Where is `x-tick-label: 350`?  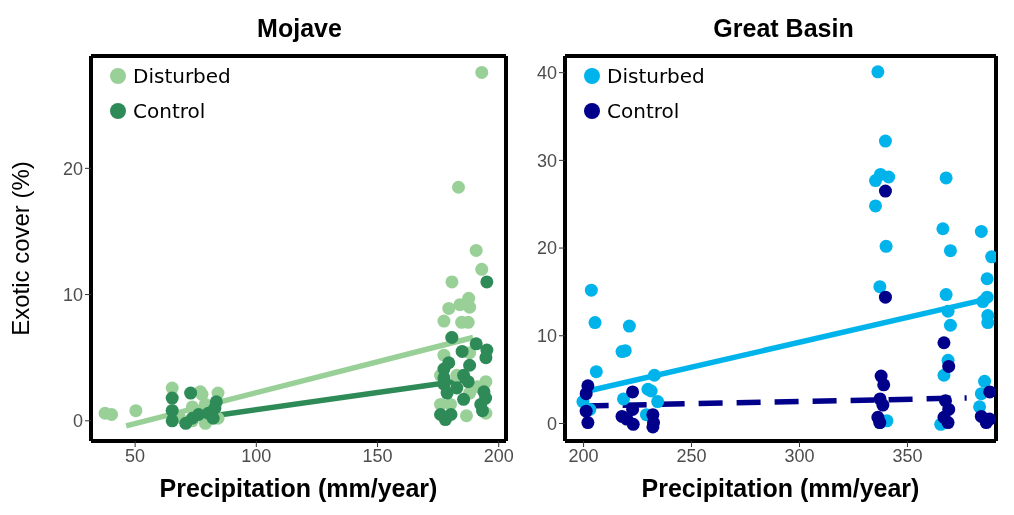
x-tick-label: 350 is located at coordinates (907, 455).